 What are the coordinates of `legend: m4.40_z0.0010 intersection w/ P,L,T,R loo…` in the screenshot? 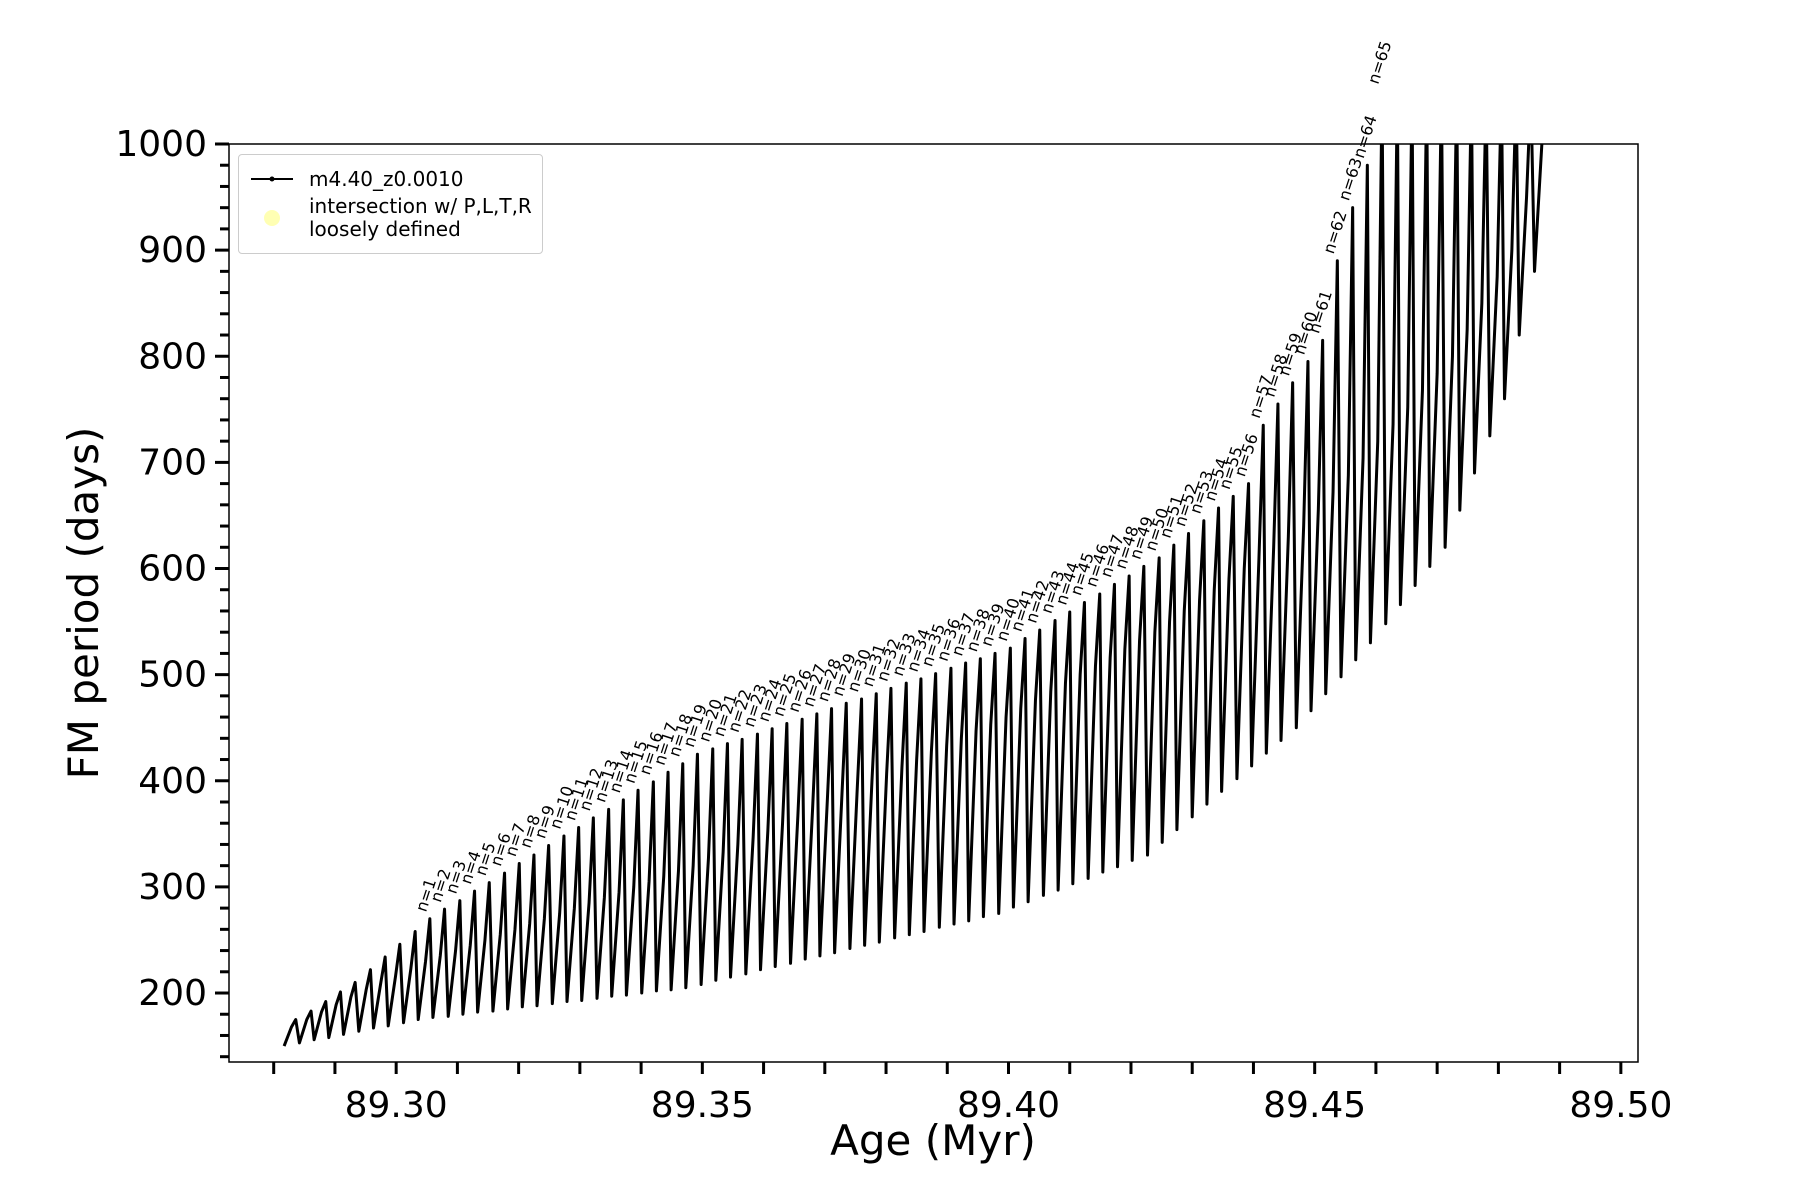 It's located at (390, 204).